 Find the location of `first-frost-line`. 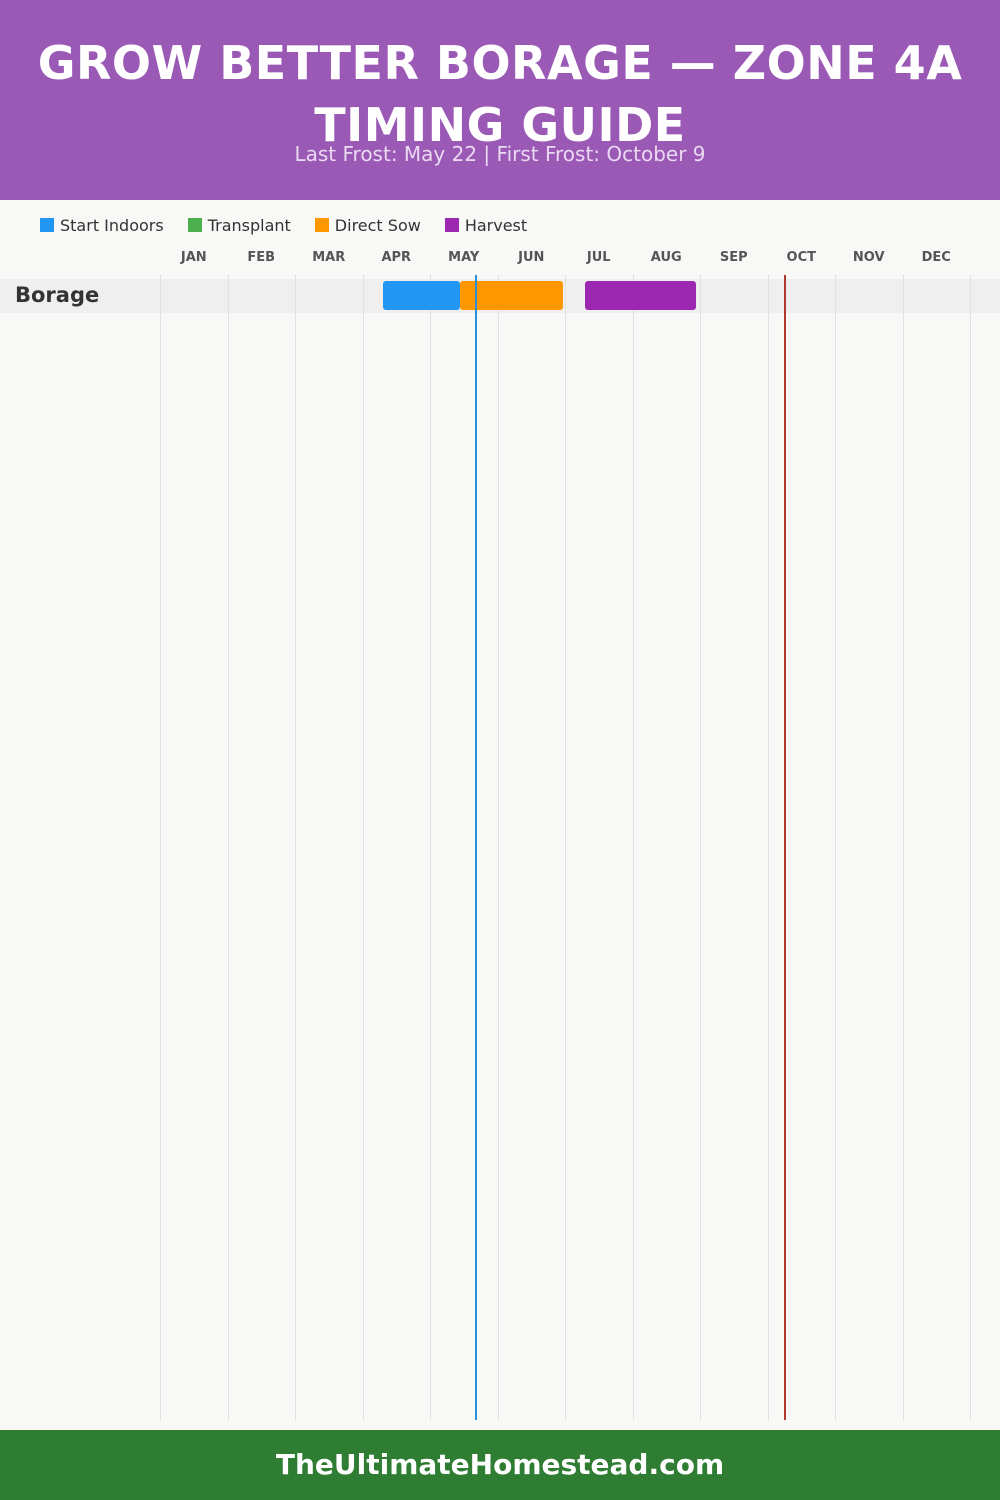

first-frost-line is located at coordinates (784, 847).